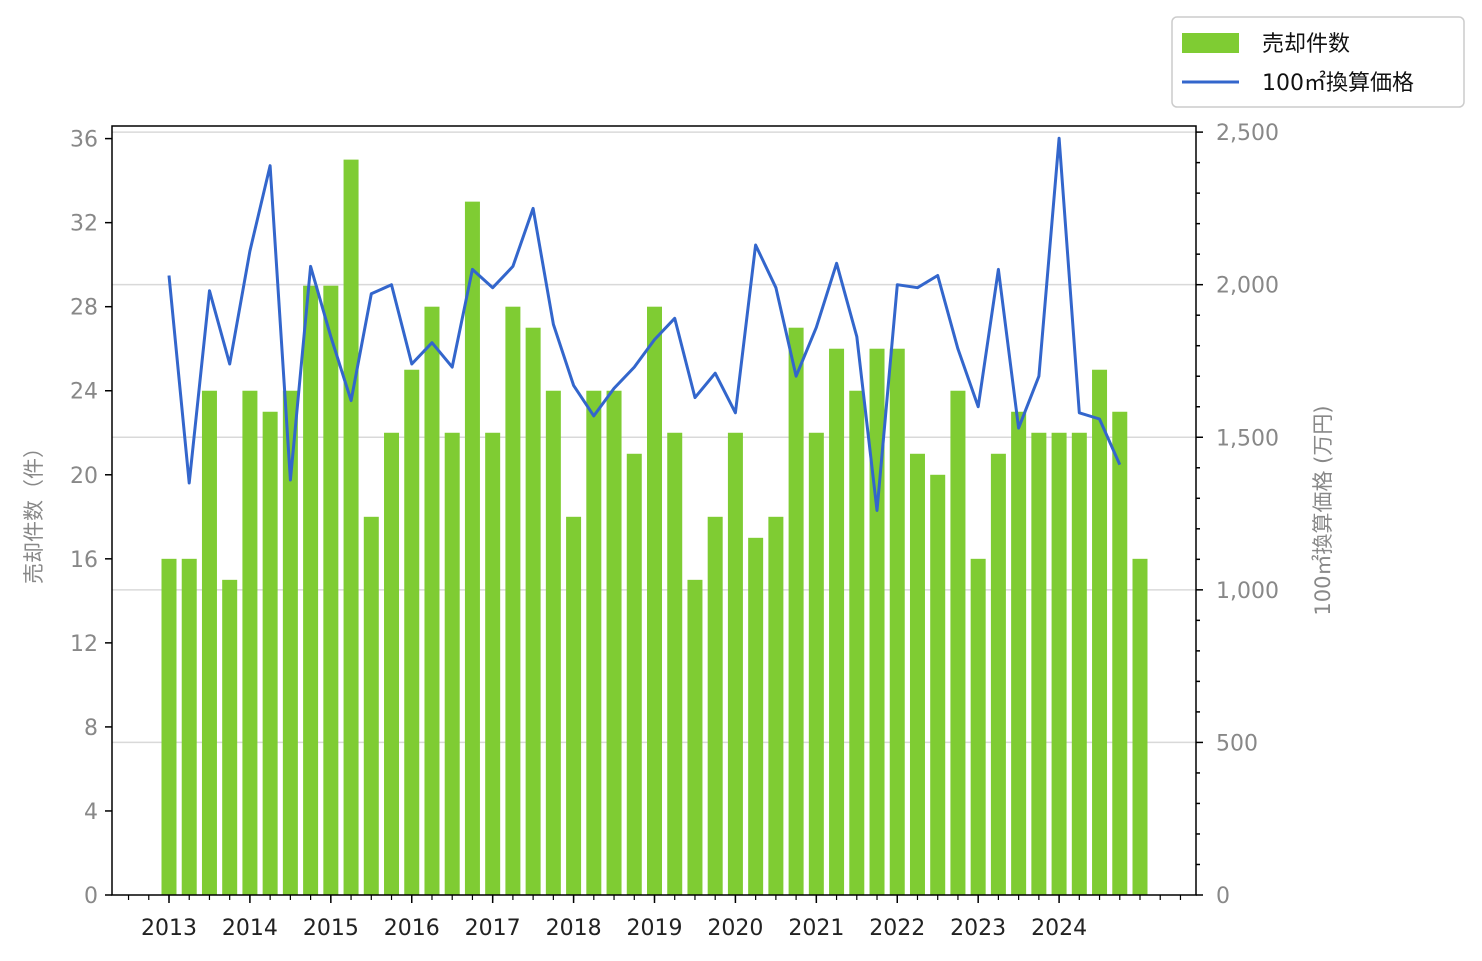  What do you see at coordinates (1338, 83) in the screenshot?
I see `legend-line-label: 100㎡換算価格` at bounding box center [1338, 83].